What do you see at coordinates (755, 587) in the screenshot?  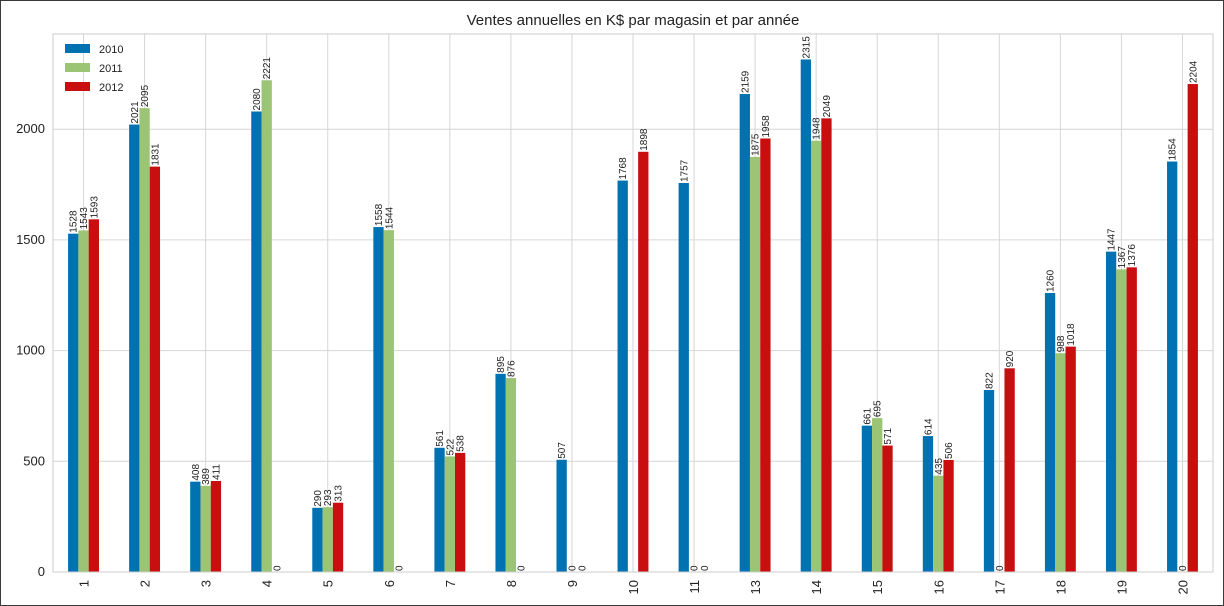 I see `x-tick-label: 13` at bounding box center [755, 587].